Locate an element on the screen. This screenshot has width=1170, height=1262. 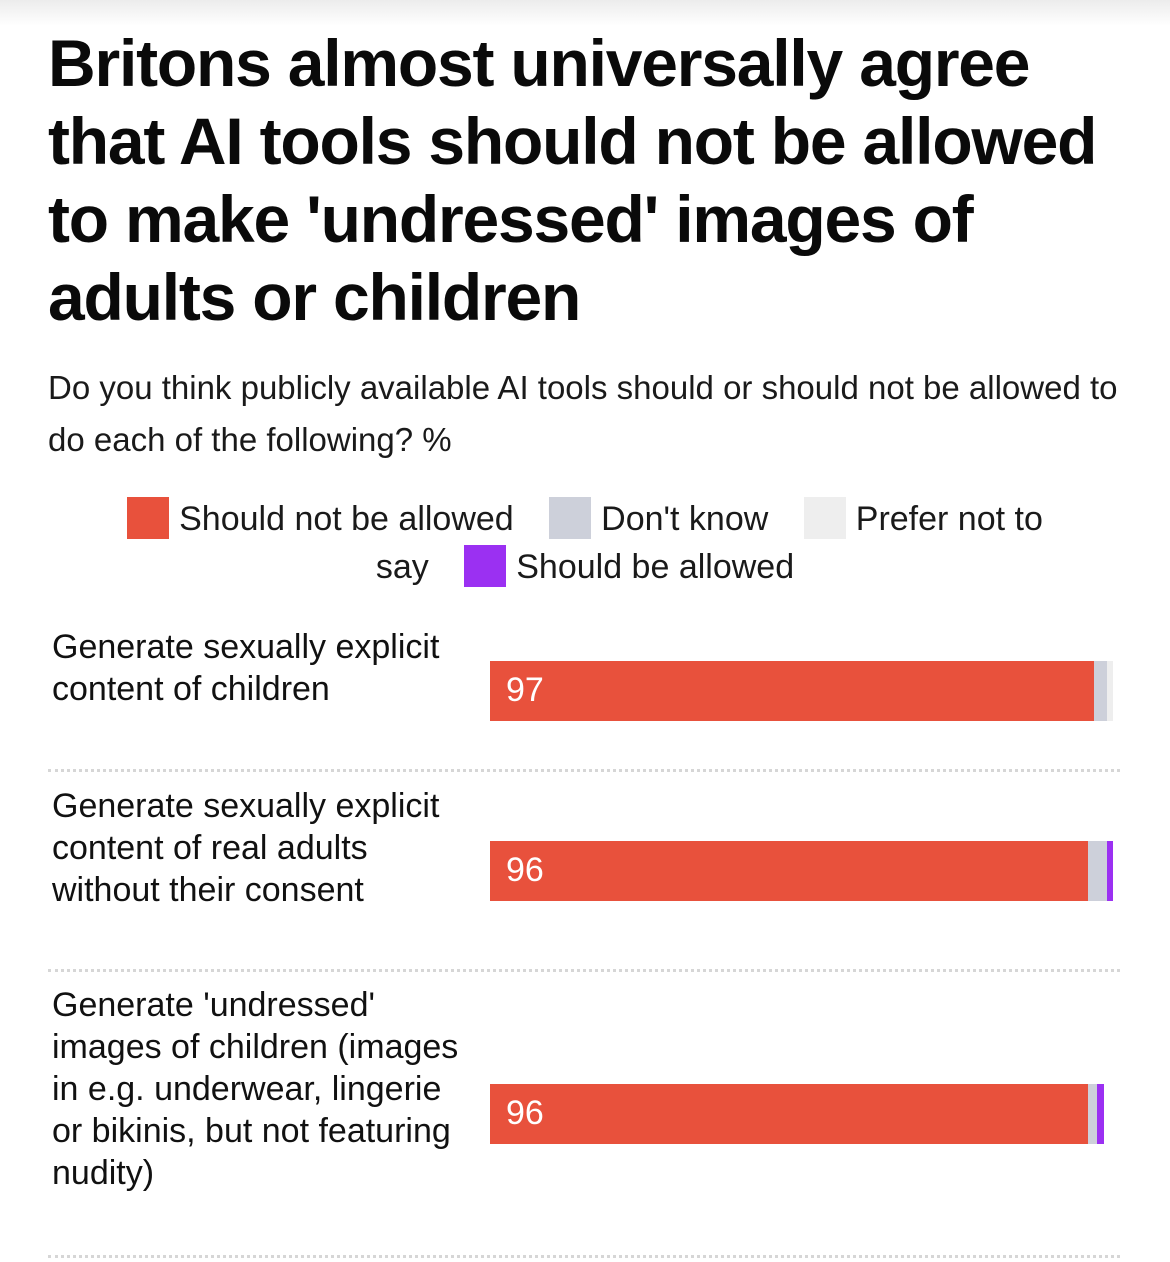
bar-segment-row1-prefer-not is located at coordinates (1109, 691).